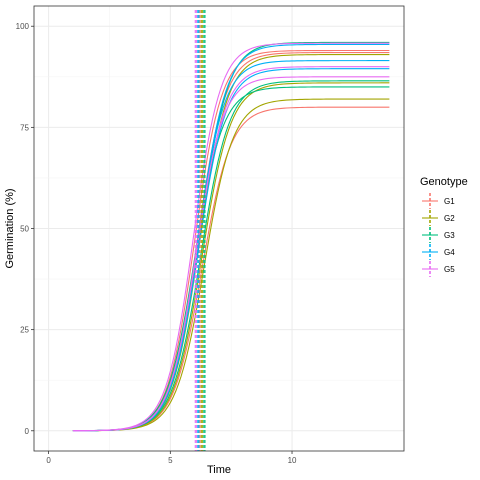 The height and width of the screenshot is (480, 480). Describe the element at coordinates (10, 228) in the screenshot. I see `y-axis-title: Germination (%)` at that location.